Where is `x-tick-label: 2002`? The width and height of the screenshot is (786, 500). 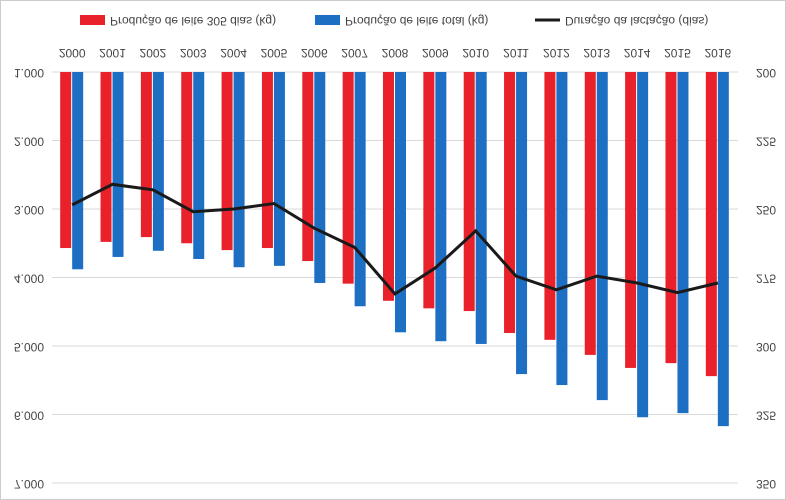
x-tick-label: 2002 is located at coordinates (153, 53).